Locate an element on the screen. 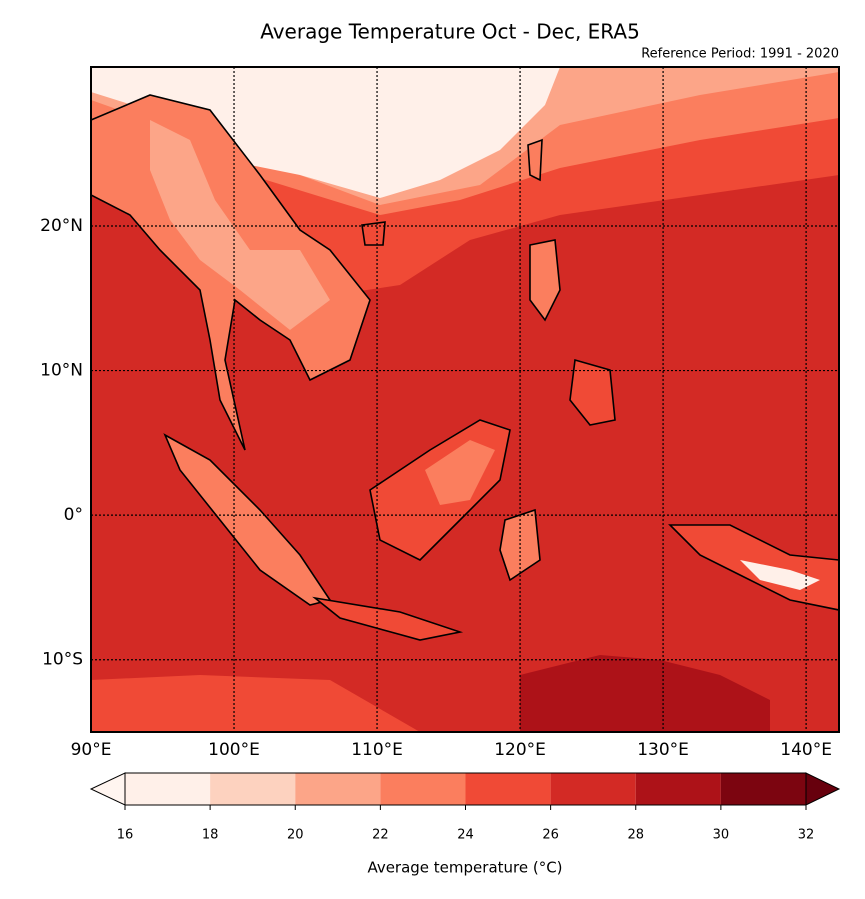  land-mindanao is located at coordinates (592, 392).